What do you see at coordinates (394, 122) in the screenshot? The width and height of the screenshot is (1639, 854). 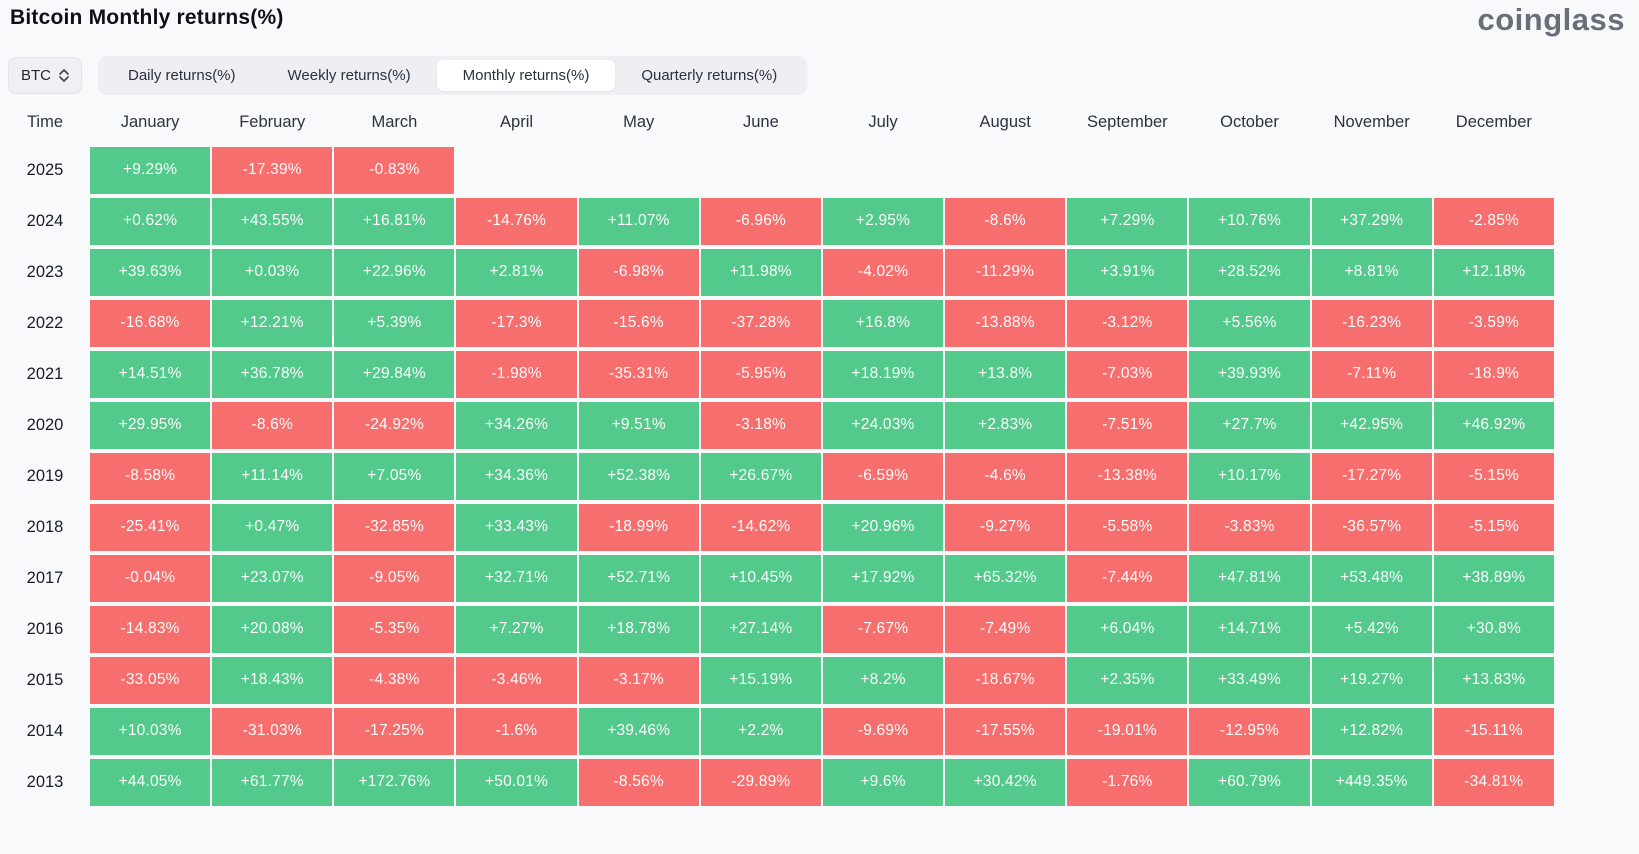 I see `column-header-march: March` at bounding box center [394, 122].